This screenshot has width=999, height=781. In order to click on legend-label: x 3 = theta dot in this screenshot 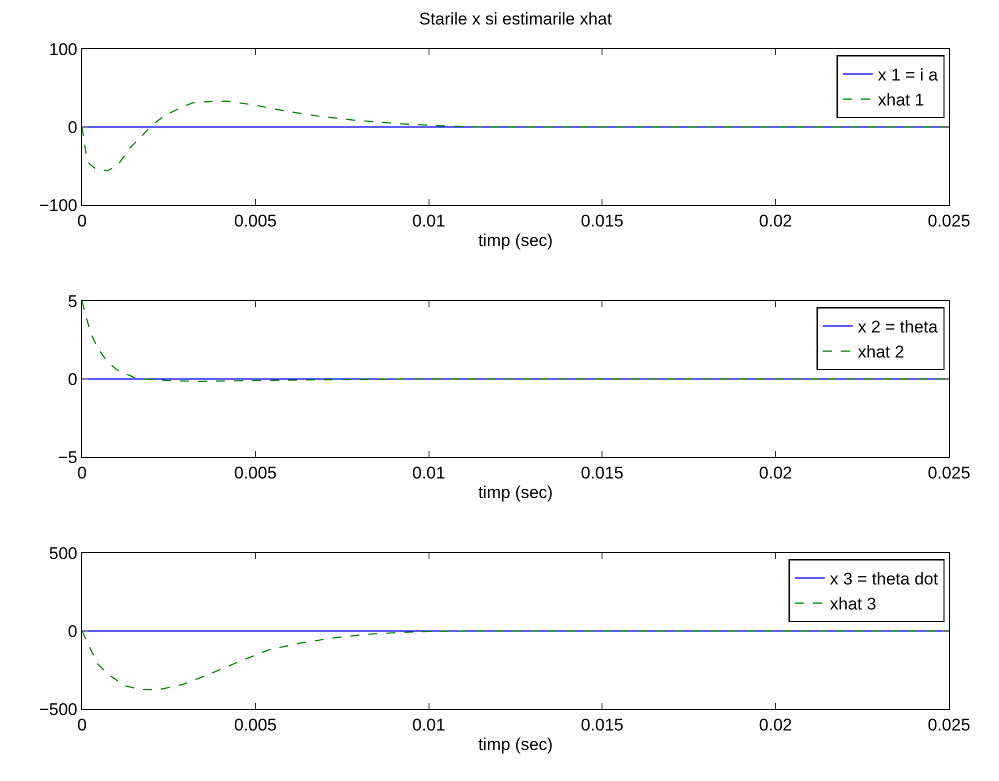, I will do `click(884, 579)`.